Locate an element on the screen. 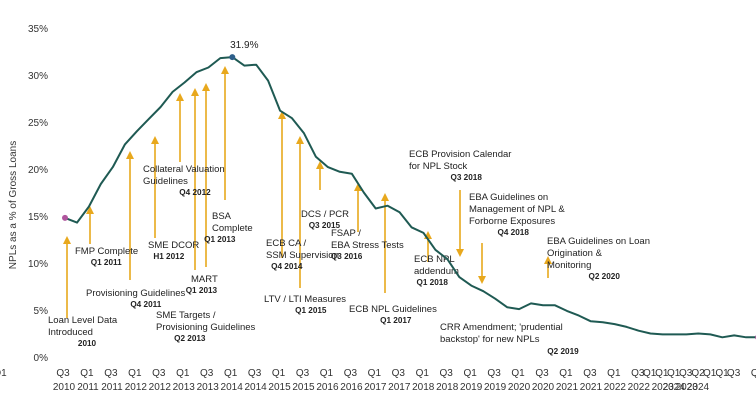  annotation-label: EBA Guidelines on is located at coordinates (508, 197).